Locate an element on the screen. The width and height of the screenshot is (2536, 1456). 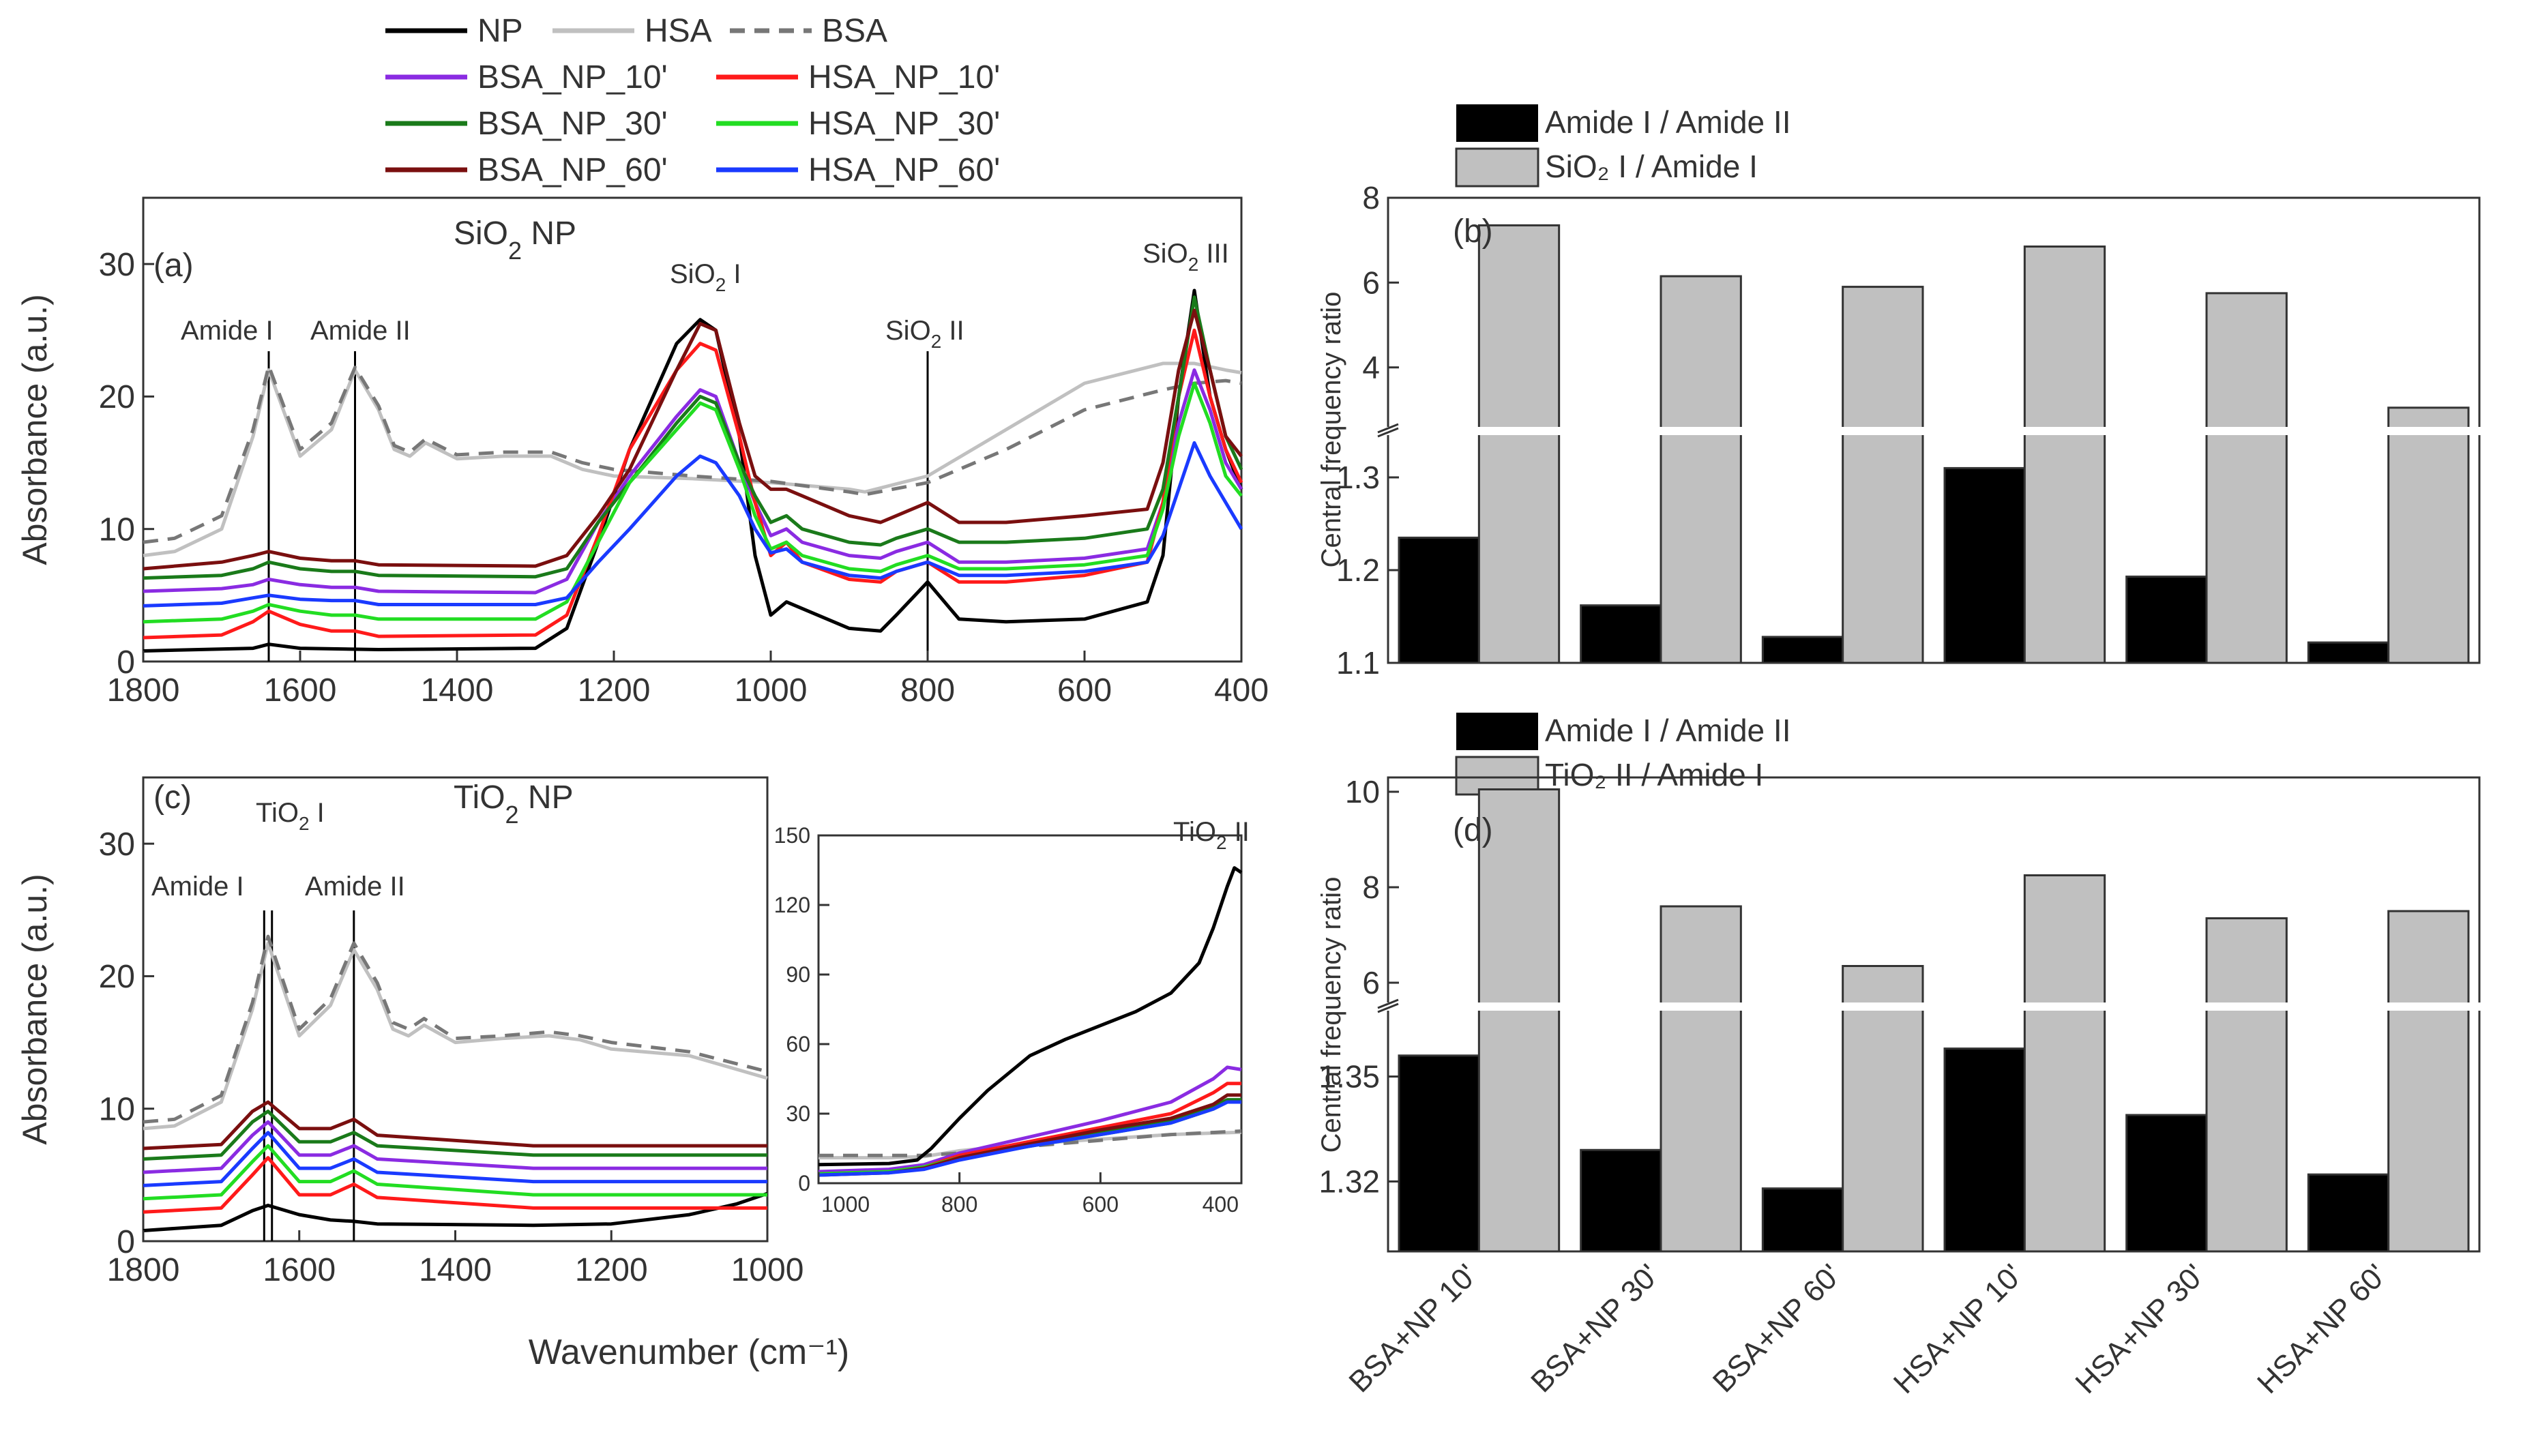
panel-d-plot-area is located at coordinates (1934, 1020).